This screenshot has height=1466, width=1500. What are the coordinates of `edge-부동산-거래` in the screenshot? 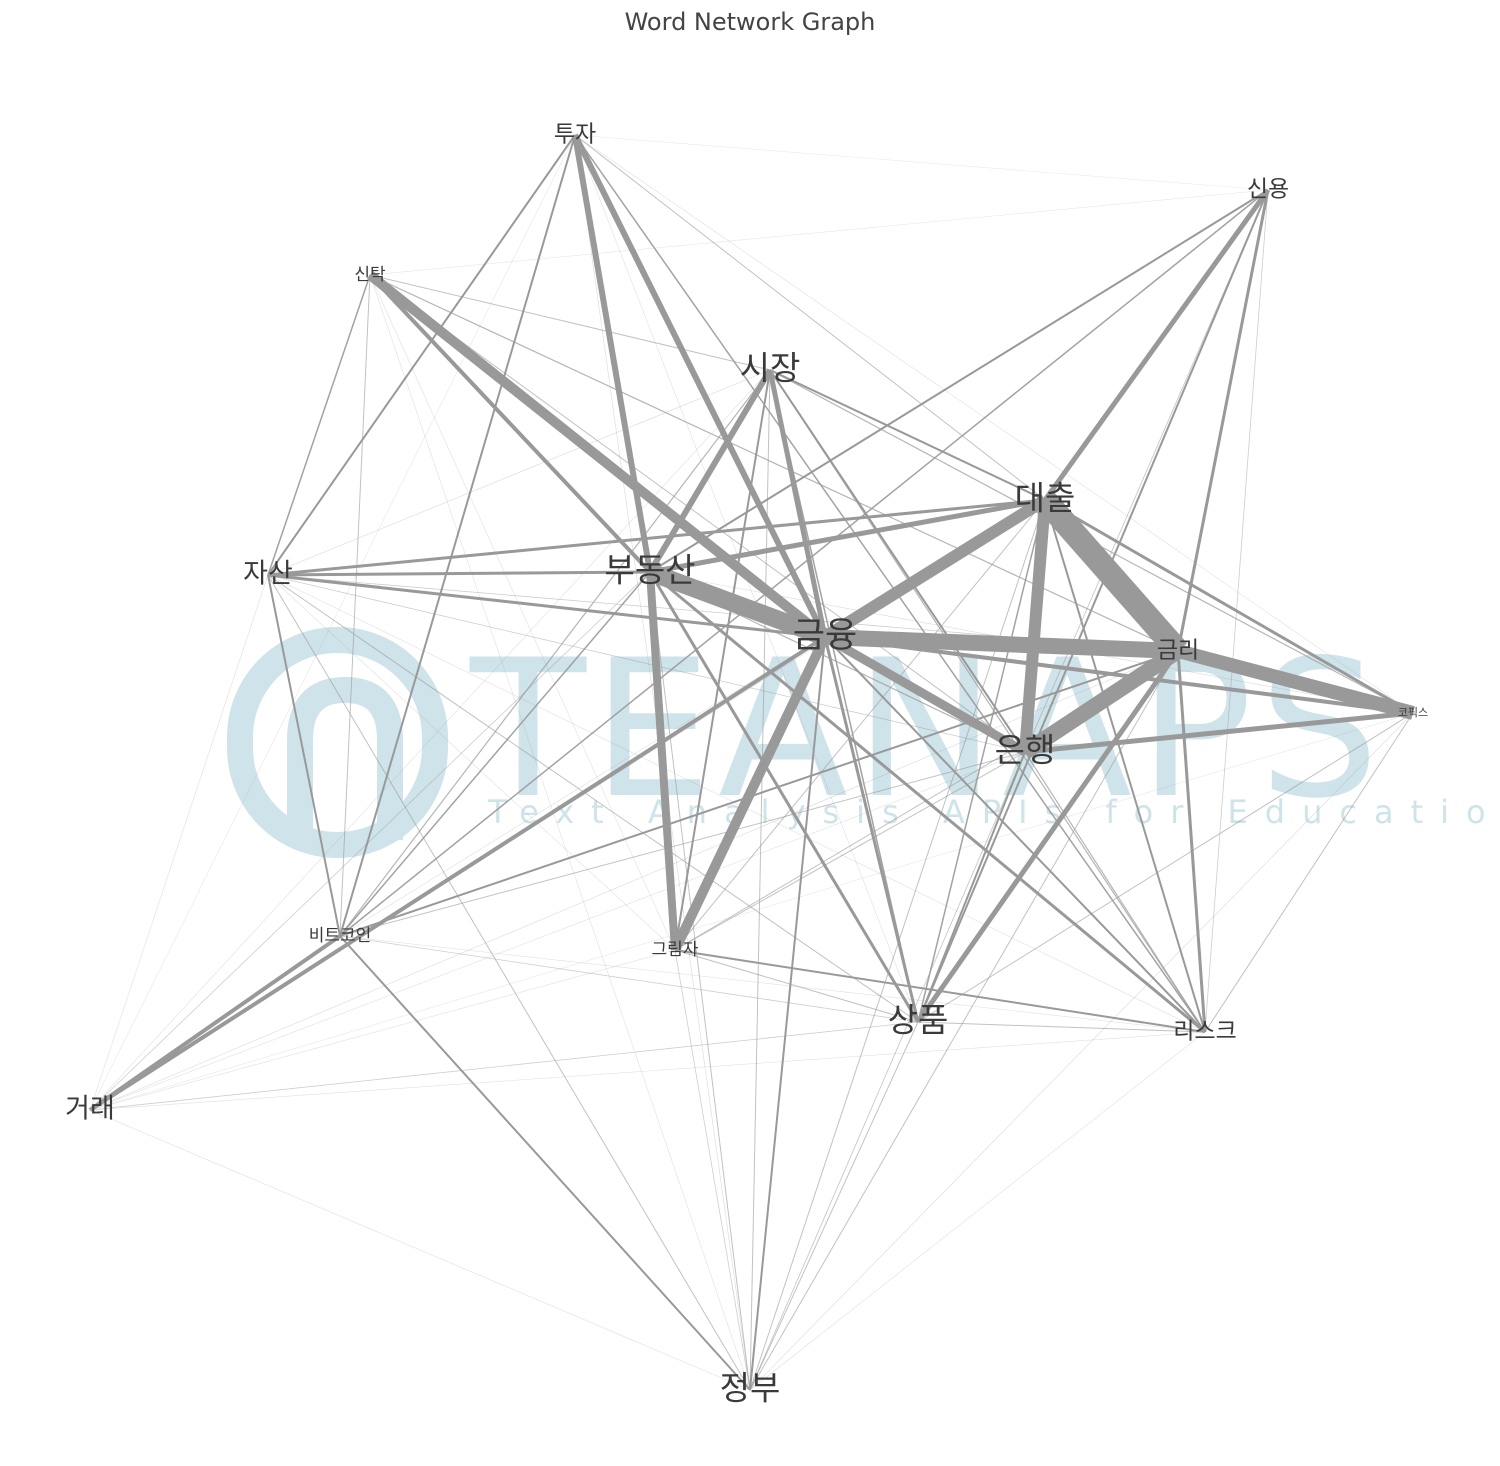 It's located at (370, 841).